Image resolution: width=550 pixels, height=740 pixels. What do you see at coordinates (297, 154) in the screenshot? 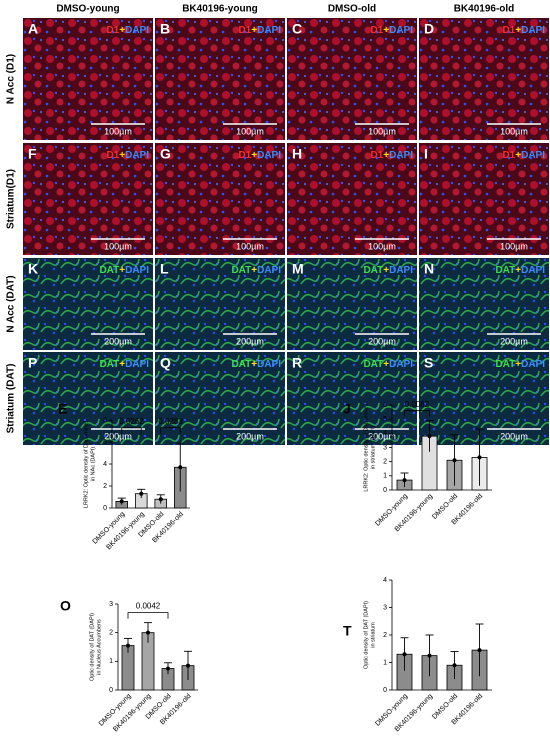
I see `panel-letter: H` at bounding box center [297, 154].